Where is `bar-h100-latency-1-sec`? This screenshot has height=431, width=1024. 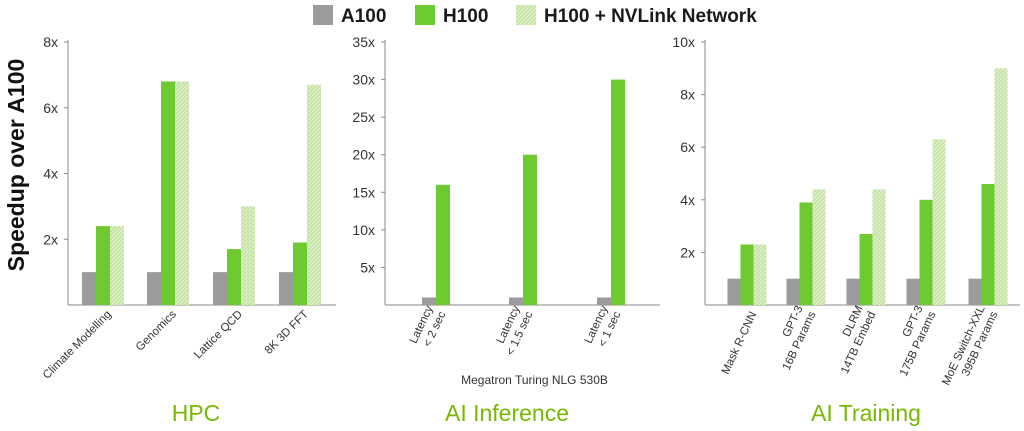
bar-h100-latency-1-sec is located at coordinates (618, 192).